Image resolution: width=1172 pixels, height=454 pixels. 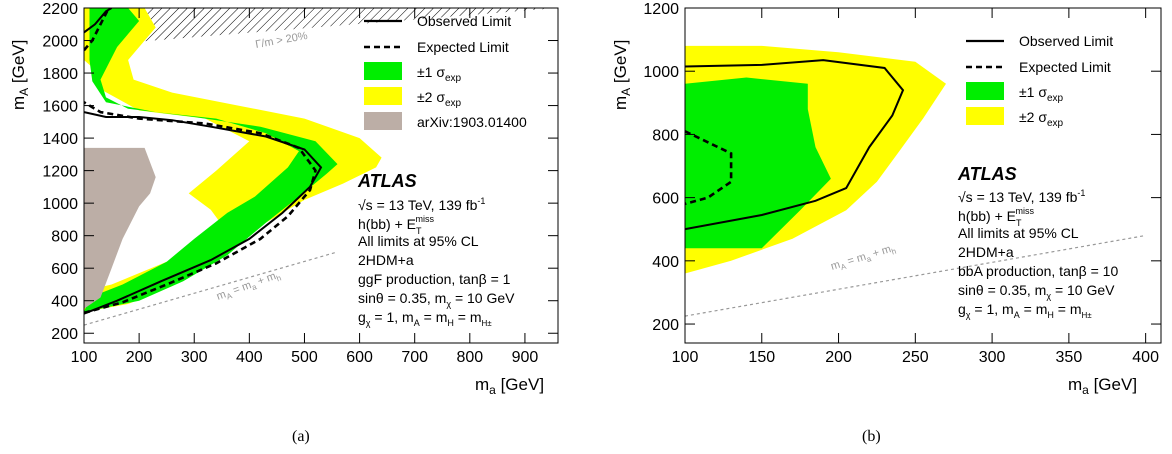 What do you see at coordinates (463, 47) in the screenshot?
I see `legend-expected-label: Expected Limit` at bounding box center [463, 47].